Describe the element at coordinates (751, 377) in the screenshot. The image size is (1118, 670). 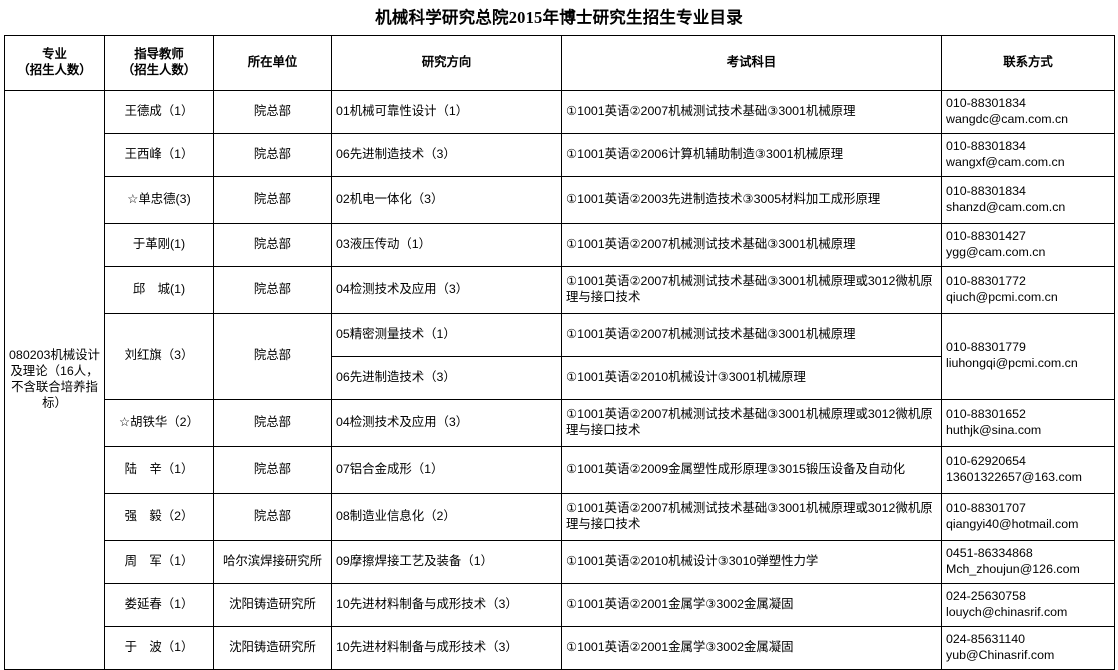
I see `exam-subjects-cell: ①1001英语②2010机械设计③3001机械原理` at that location.